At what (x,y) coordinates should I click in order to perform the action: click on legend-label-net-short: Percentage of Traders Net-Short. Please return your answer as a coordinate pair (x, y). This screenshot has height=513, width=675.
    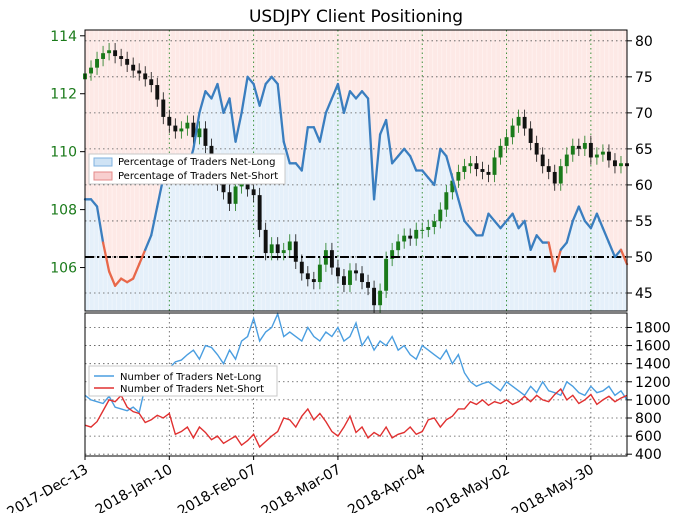
    Looking at the image, I should click on (198, 176).